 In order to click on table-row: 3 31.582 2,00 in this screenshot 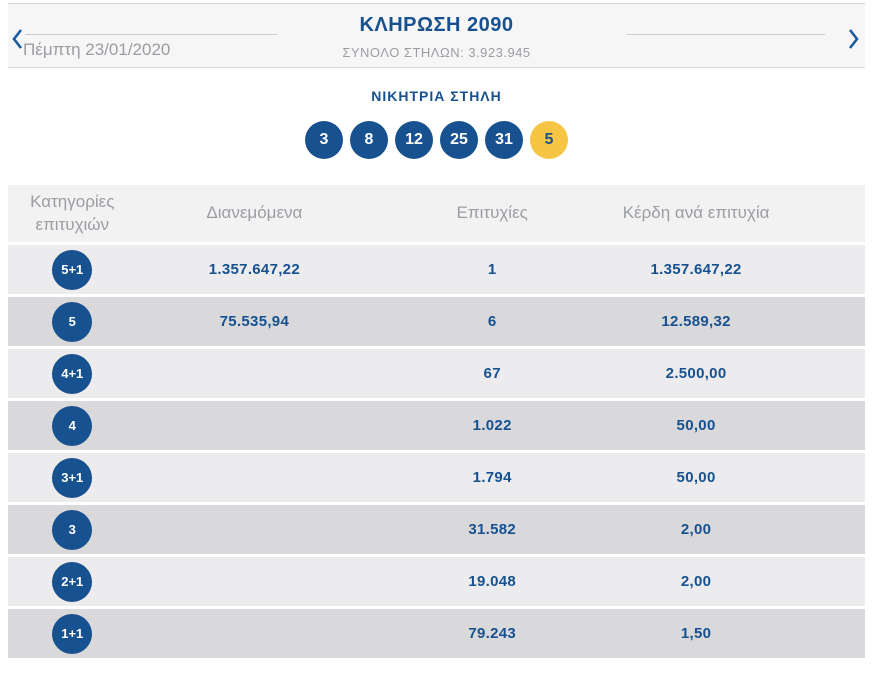, I will do `click(436, 529)`.